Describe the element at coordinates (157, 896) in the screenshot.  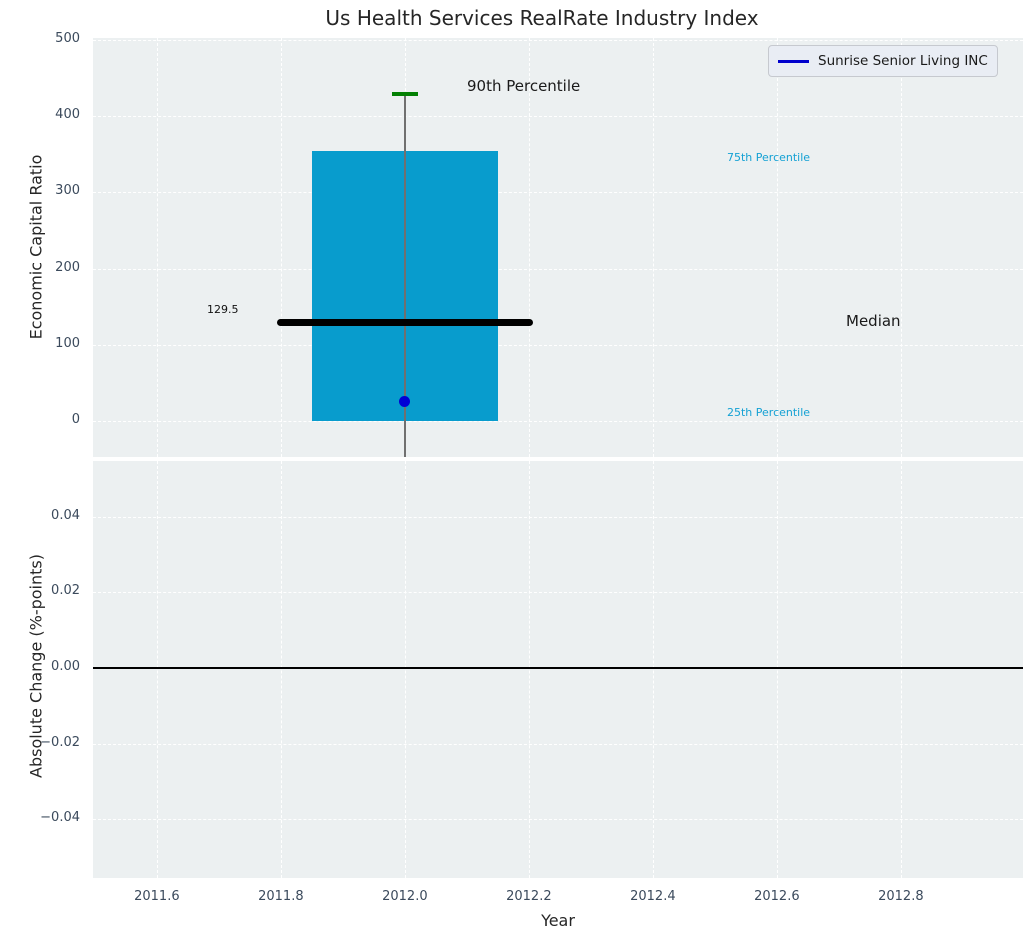
I see `x-tick-label: 2011.6` at that location.